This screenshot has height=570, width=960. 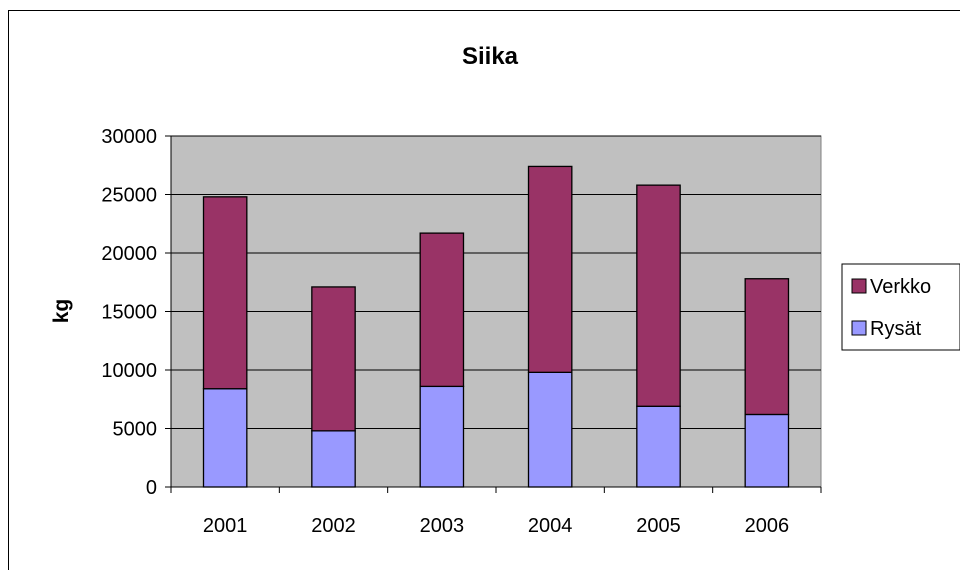 I want to click on y-axis: 0 5000 10000 15000 20000 25000 30000, so click(x=136, y=312).